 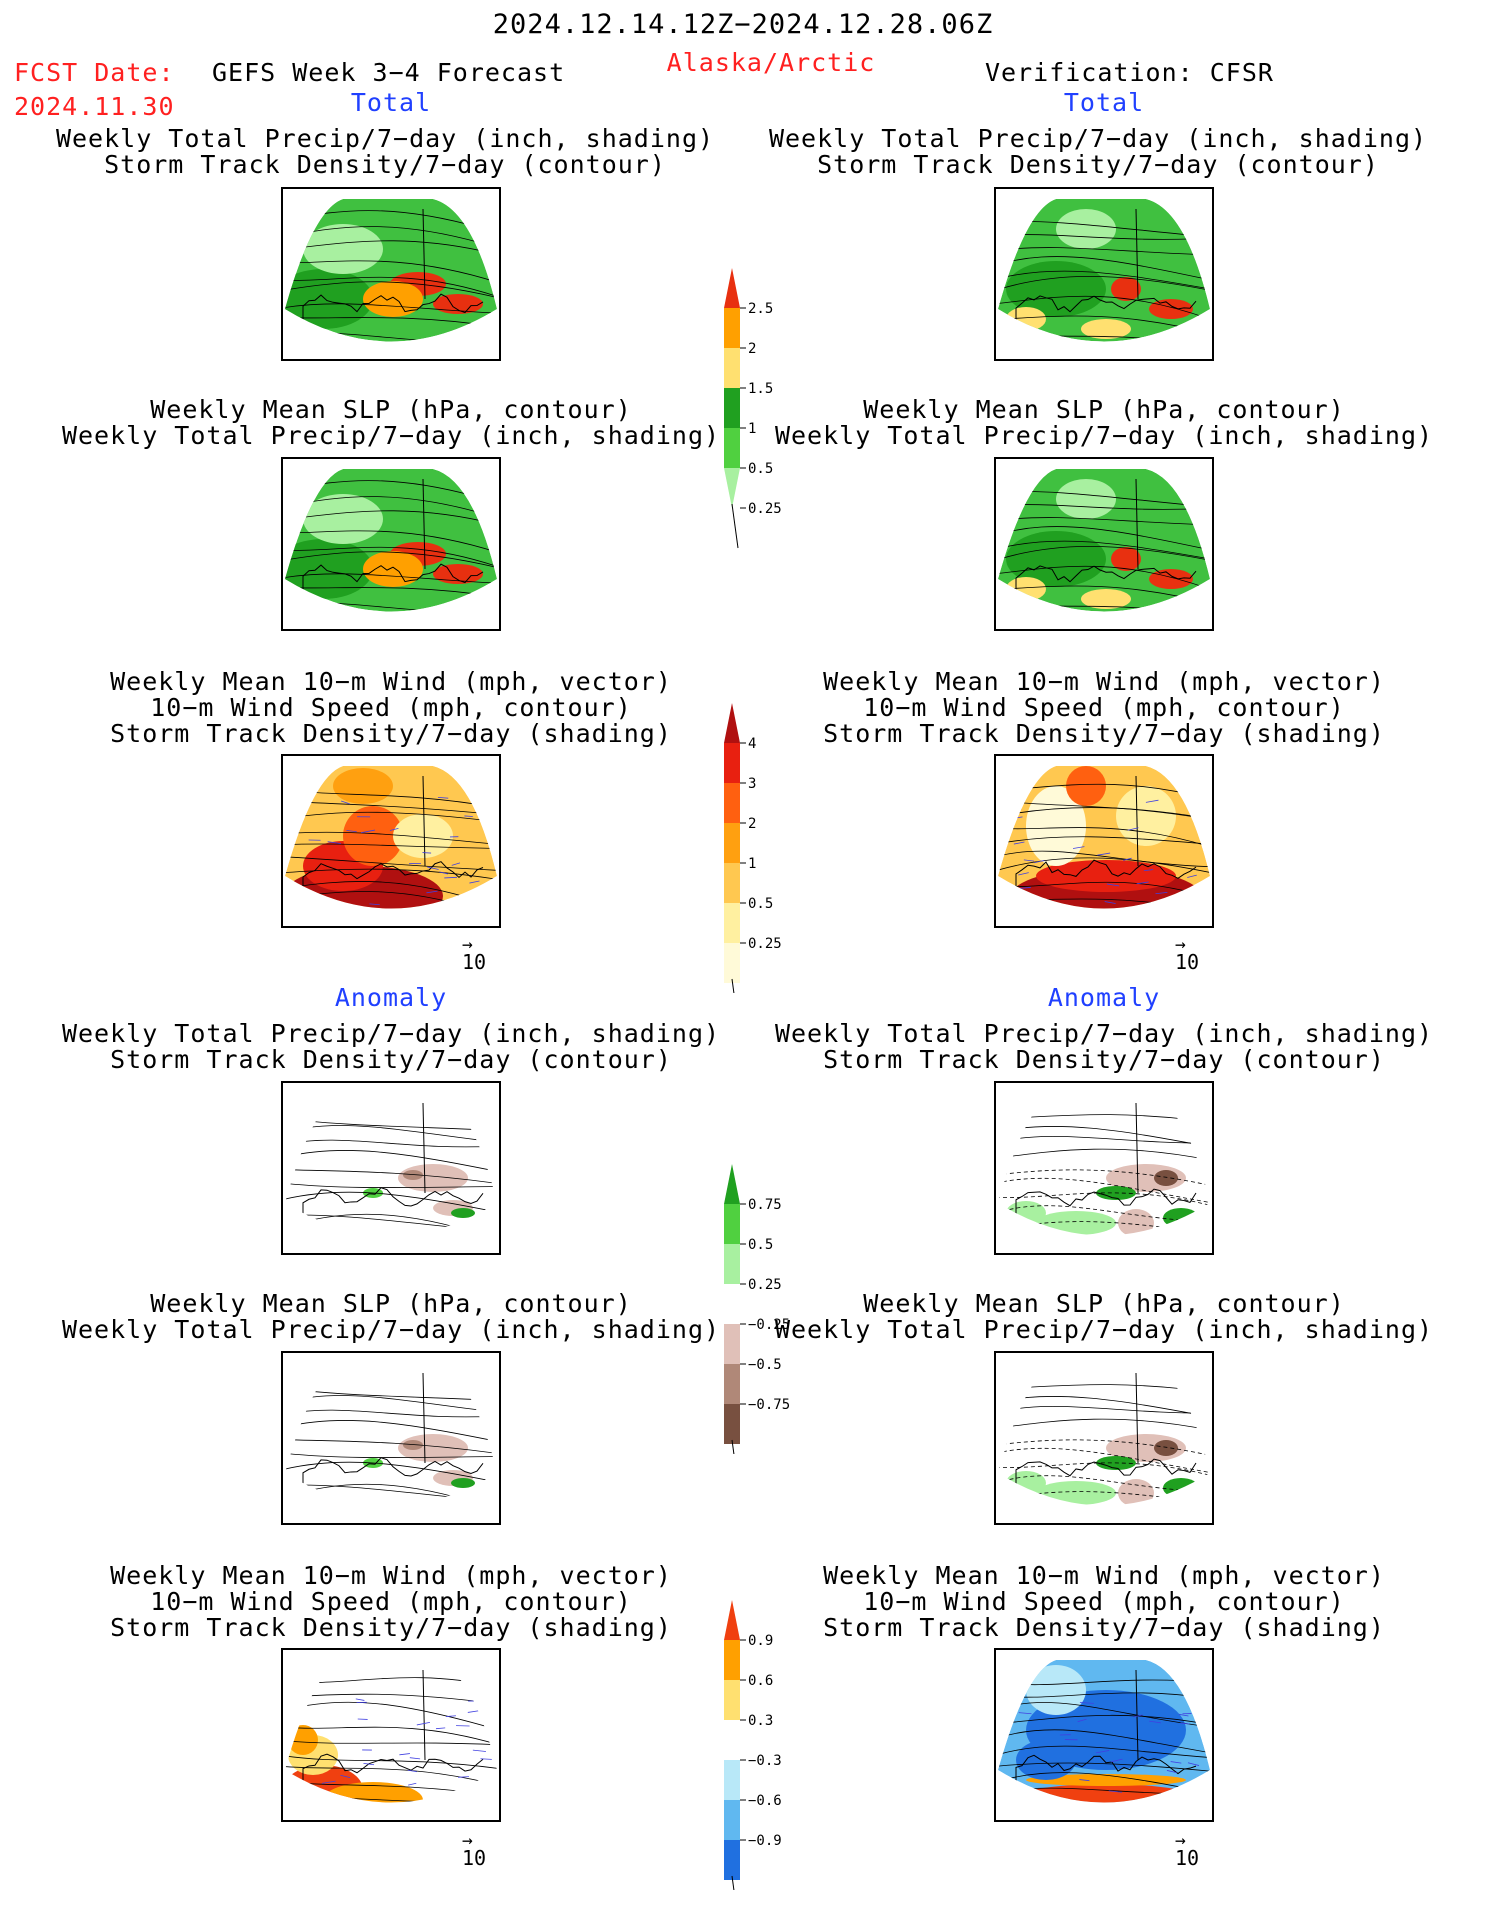 What do you see at coordinates (1104, 997) in the screenshot?
I see `section-anomaly-right: Anomaly` at bounding box center [1104, 997].